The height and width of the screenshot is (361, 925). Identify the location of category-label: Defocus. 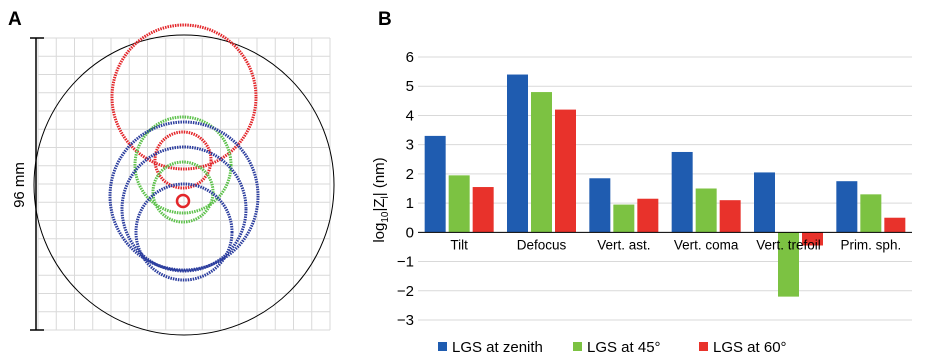
(542, 244).